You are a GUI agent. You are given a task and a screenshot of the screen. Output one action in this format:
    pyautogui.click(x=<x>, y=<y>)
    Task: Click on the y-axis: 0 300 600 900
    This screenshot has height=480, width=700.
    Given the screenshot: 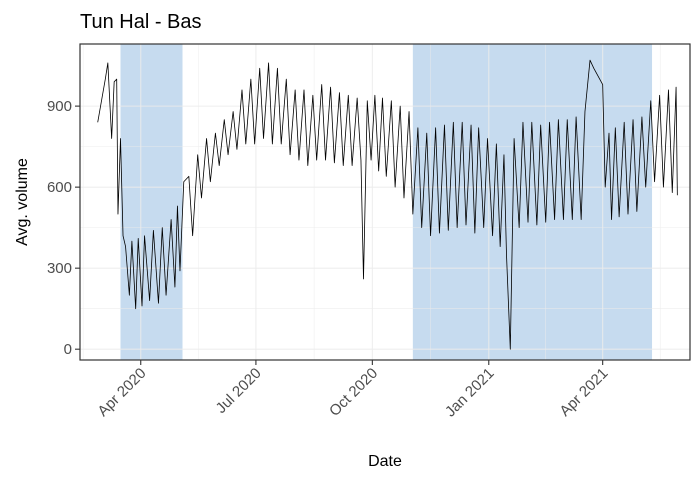 What is the action you would take?
    pyautogui.click(x=63, y=228)
    